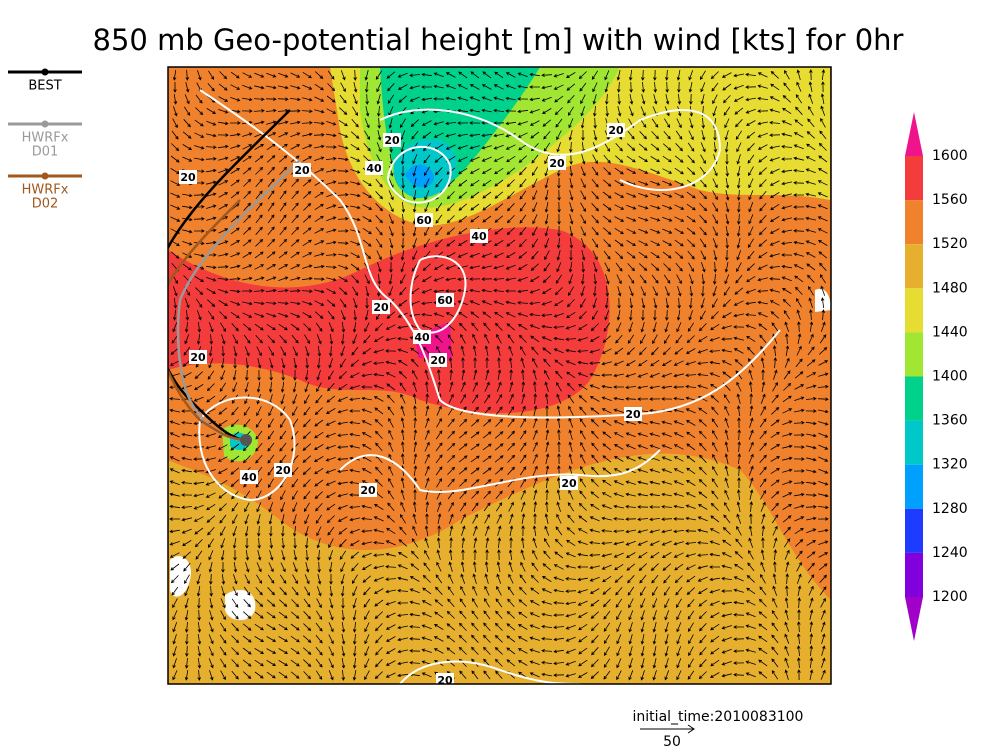  I want to click on vector-scale-label: 50, so click(672, 742).